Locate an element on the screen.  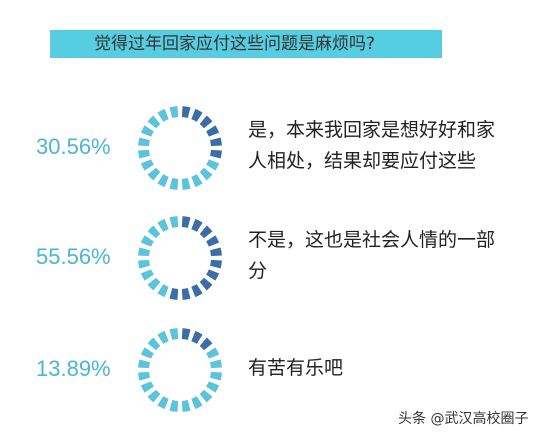
value-label: 13.89% is located at coordinates (73, 368).